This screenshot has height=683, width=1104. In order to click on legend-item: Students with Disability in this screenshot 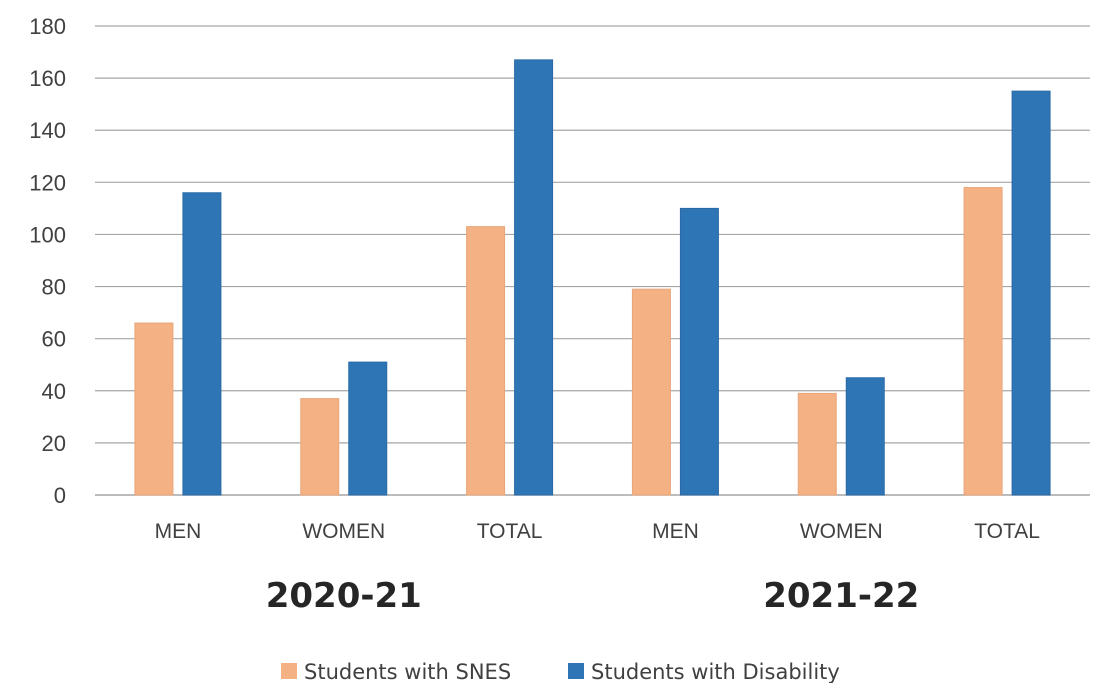, I will do `click(704, 671)`.